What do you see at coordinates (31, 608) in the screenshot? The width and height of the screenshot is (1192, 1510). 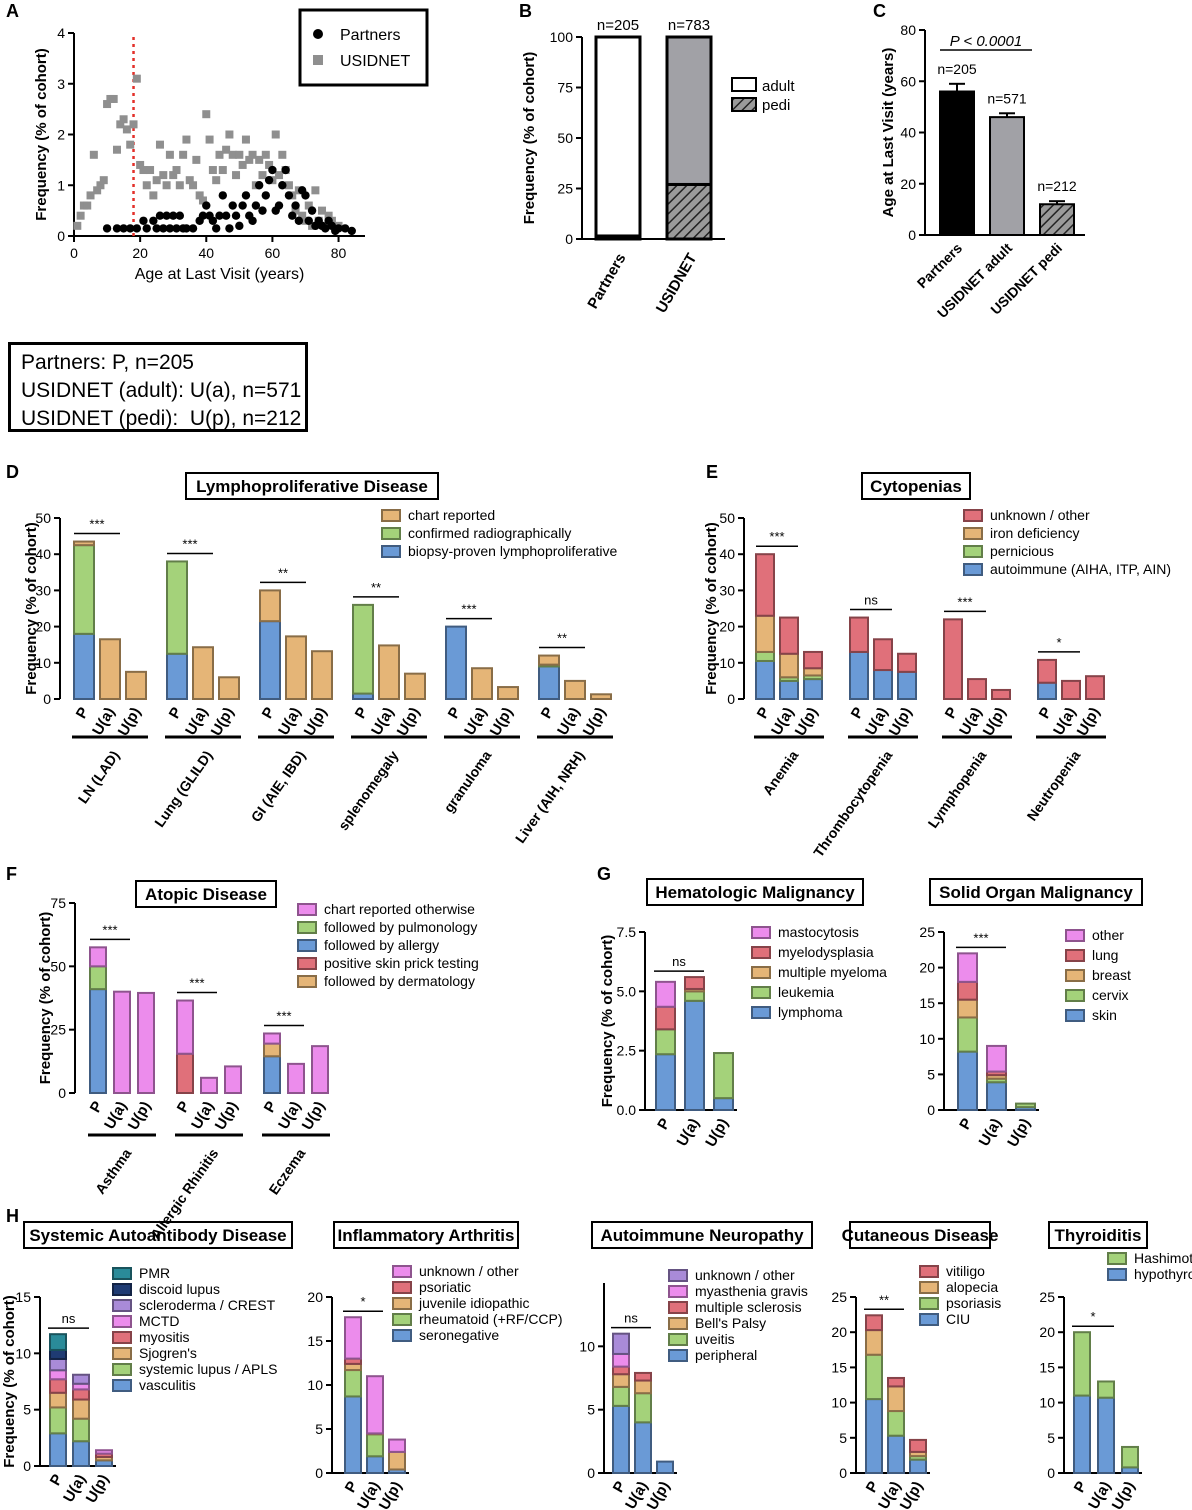 I see `panel-d-y-label: Frequency (% of cohort)` at bounding box center [31, 608].